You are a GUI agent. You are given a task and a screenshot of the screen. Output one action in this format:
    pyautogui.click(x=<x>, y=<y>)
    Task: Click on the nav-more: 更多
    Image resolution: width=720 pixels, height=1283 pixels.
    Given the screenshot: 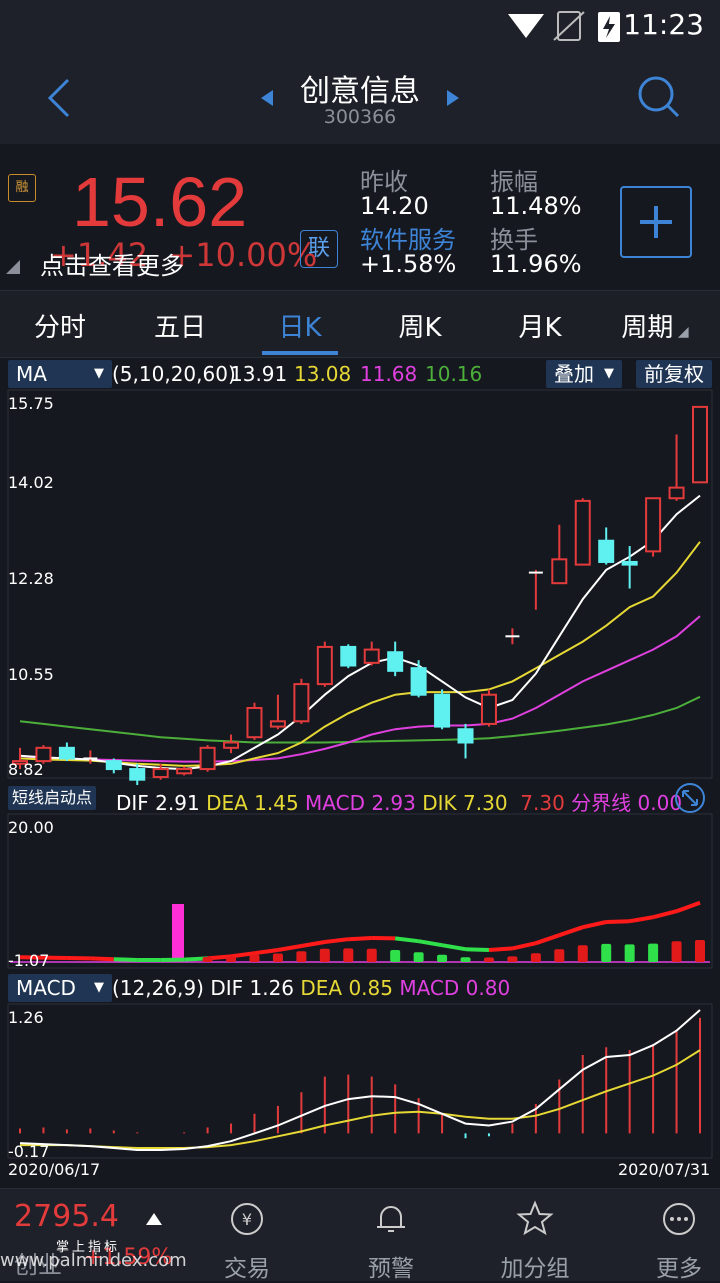 What is the action you would take?
    pyautogui.click(x=672, y=1241)
    